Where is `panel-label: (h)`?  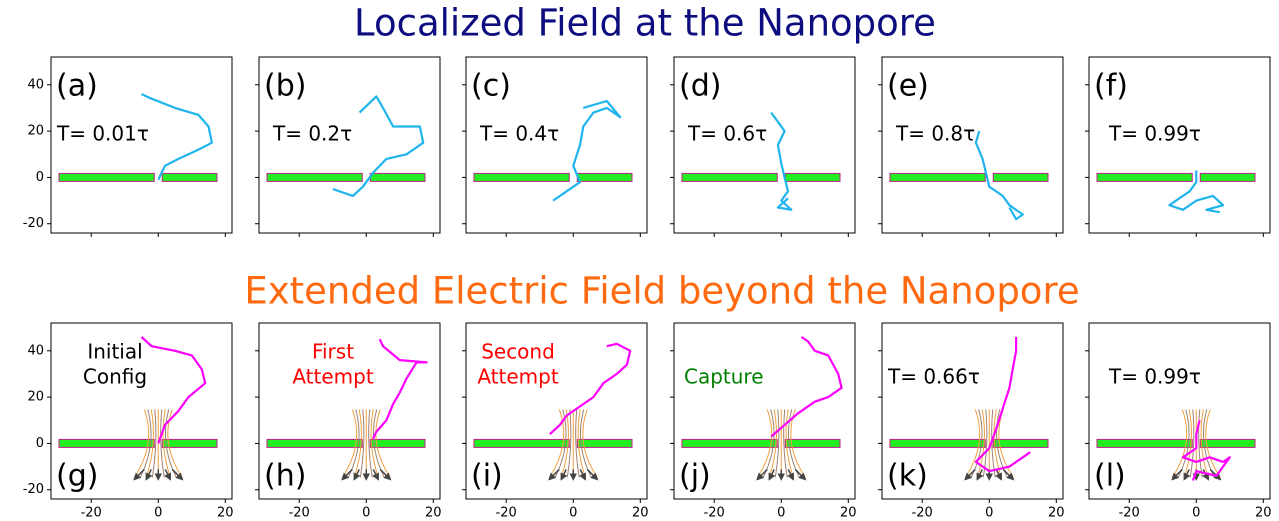 panel-label: (h) is located at coordinates (285, 476).